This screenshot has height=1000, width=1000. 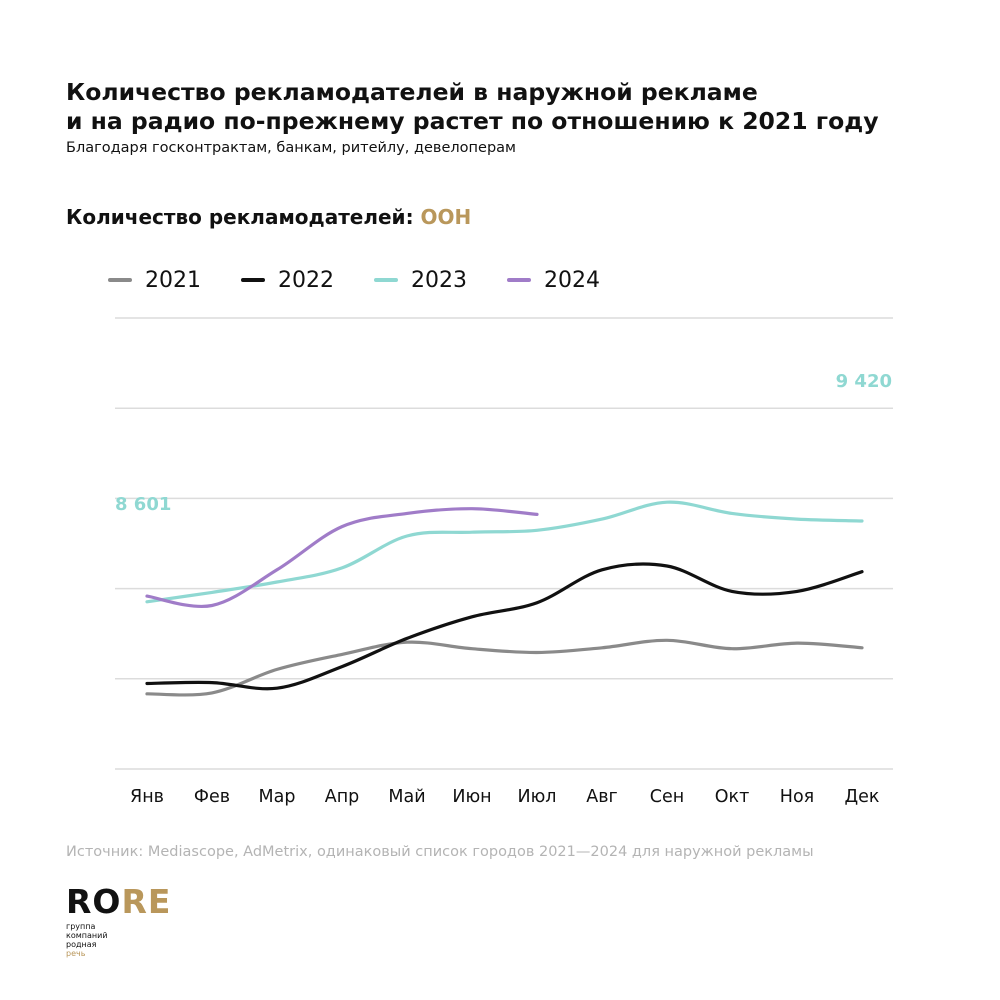 What do you see at coordinates (667, 797) in the screenshot?
I see `x-tick-label: Сен` at bounding box center [667, 797].